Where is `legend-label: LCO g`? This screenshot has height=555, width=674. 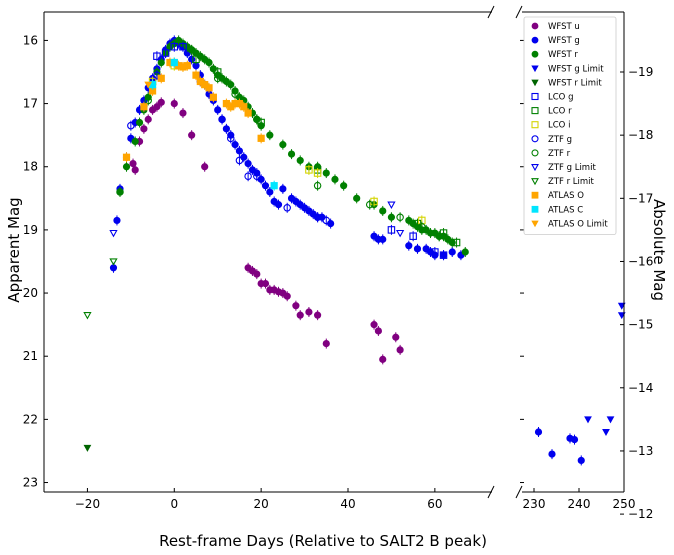
legend-label: LCO g is located at coordinates (560, 98).